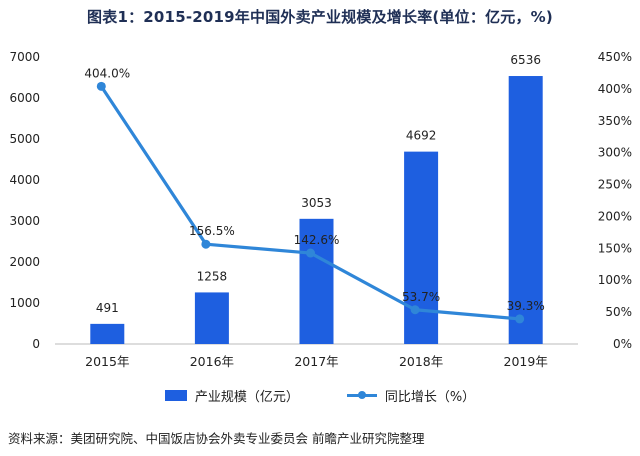  Describe the element at coordinates (320, 395) in the screenshot. I see `legend: 产业规模（亿元） 同比增长（%）` at that location.